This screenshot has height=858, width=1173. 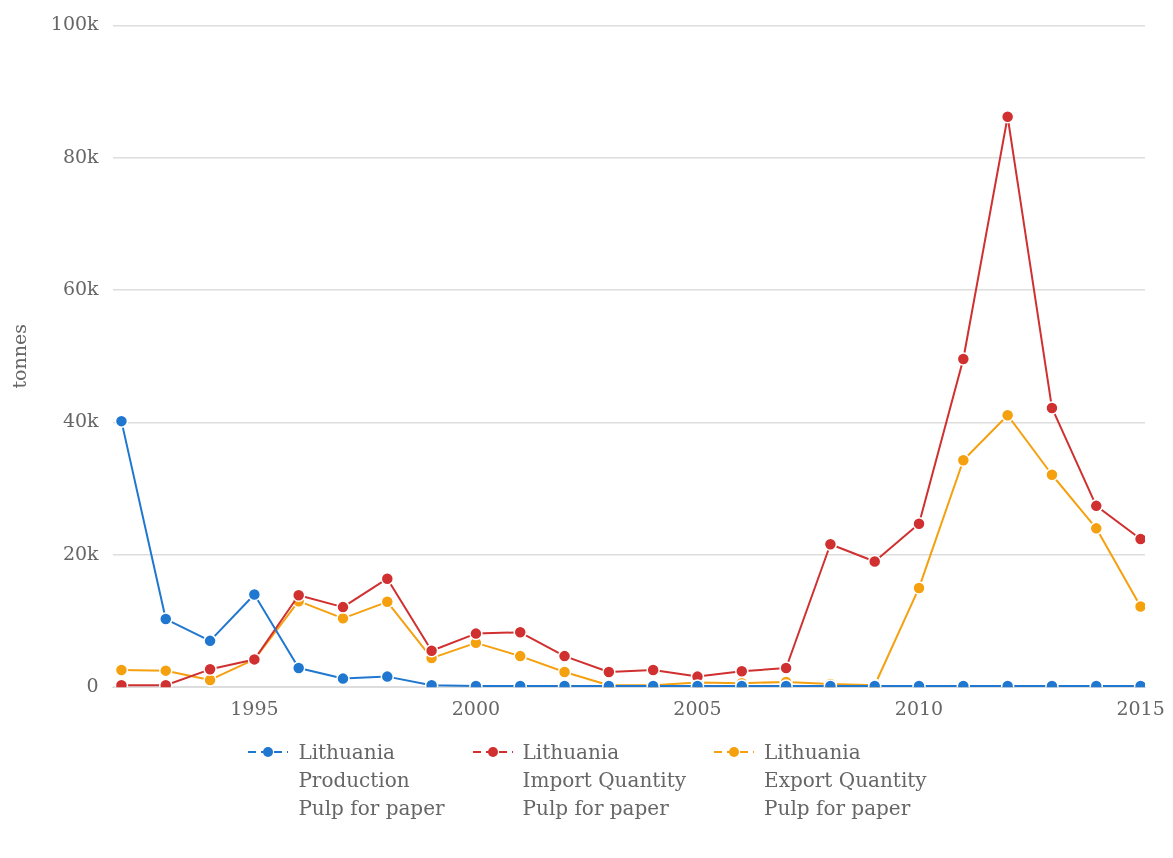 I want to click on y-axis-title: tonnes, so click(x=19, y=356).